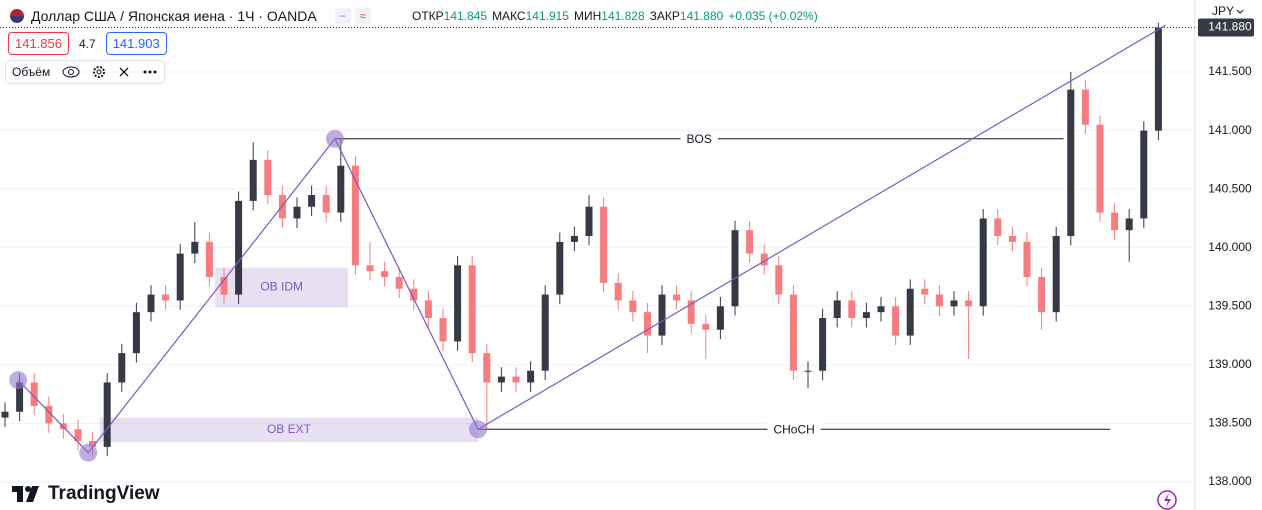 The height and width of the screenshot is (510, 1262). I want to click on structure-label: BOS, so click(699, 139).